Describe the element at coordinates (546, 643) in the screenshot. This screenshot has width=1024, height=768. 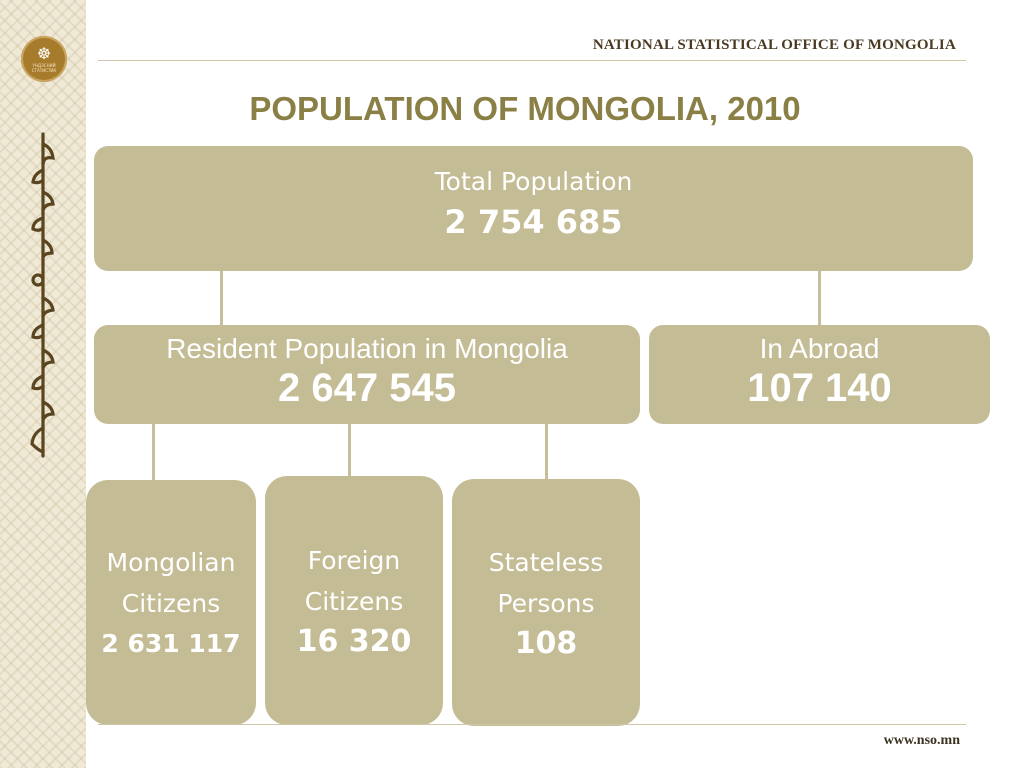
I see `stateless-persons-value: 108` at that location.